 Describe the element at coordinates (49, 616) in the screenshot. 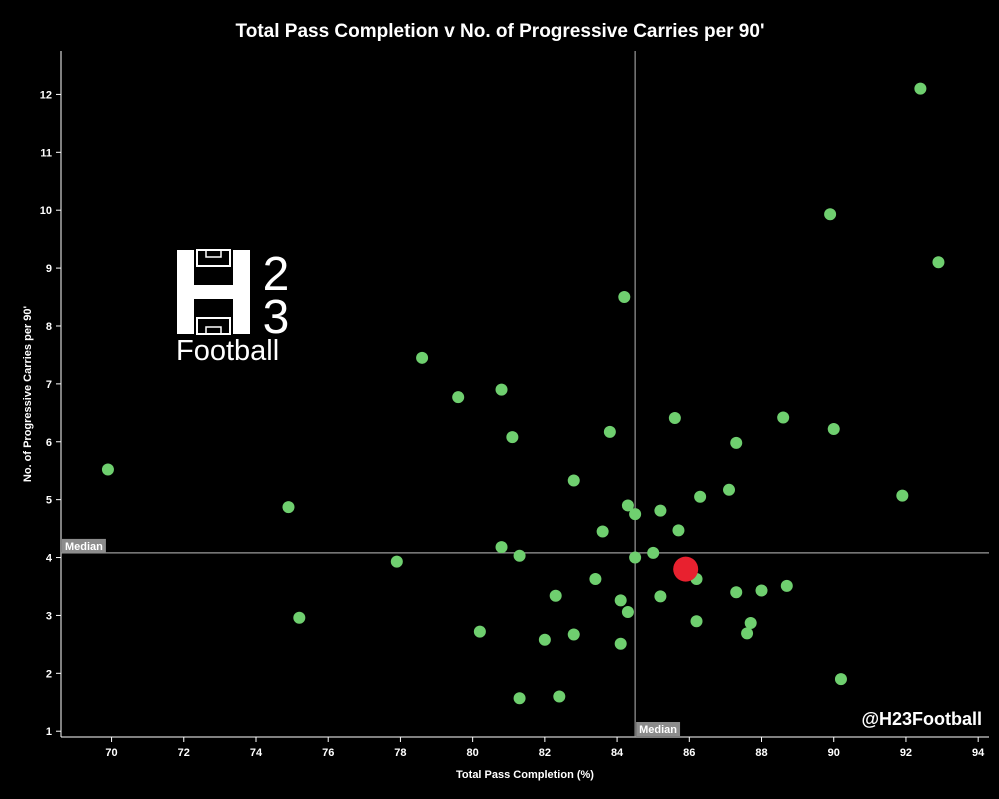

I see `y-tick-label: 3` at that location.